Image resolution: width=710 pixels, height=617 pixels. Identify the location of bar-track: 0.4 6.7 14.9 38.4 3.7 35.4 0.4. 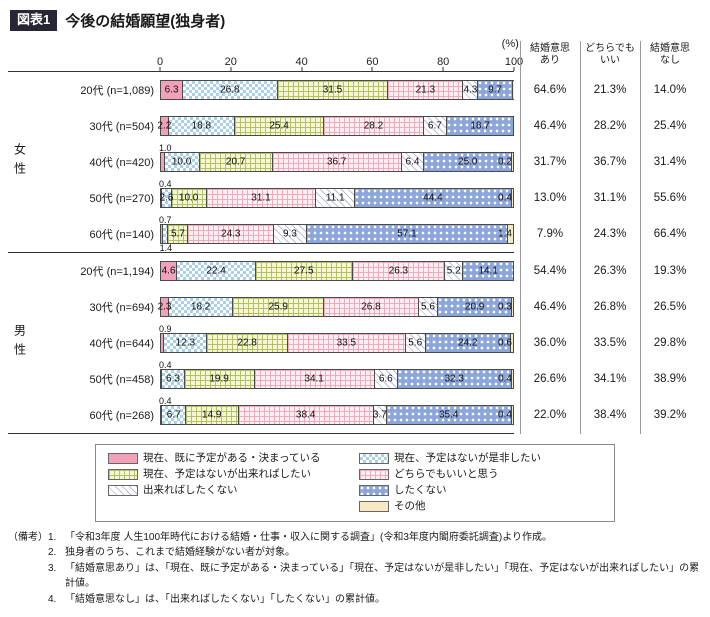
(336, 410).